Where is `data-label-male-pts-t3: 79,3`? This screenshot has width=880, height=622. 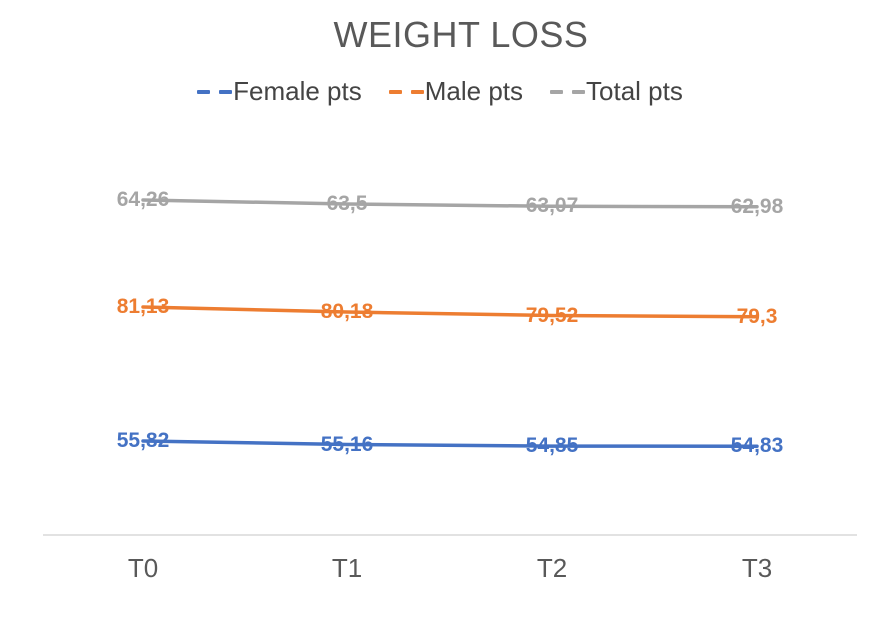 data-label-male-pts-t3: 79,3 is located at coordinates (757, 316).